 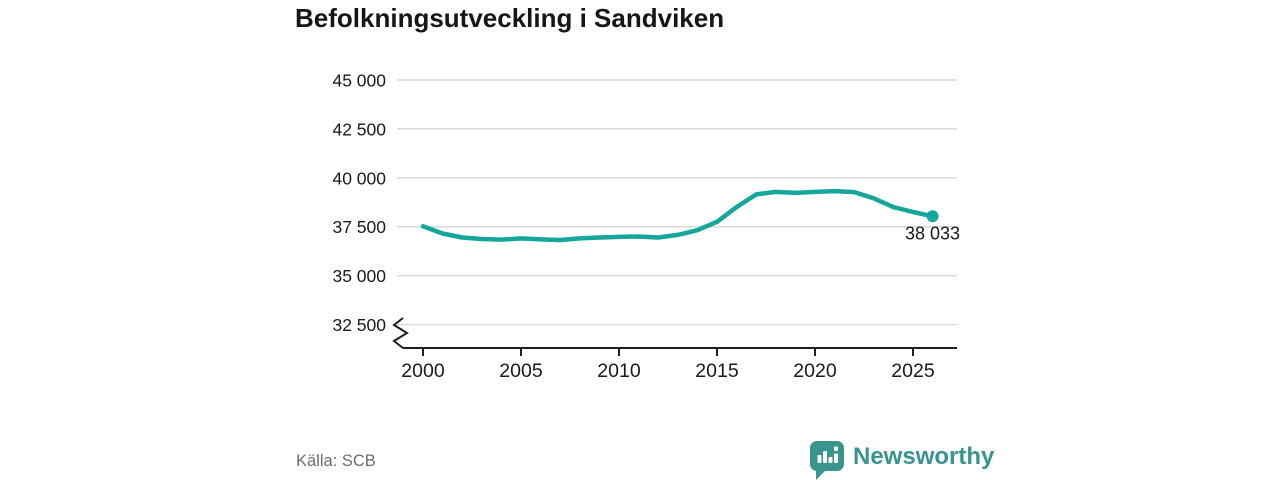 I want to click on y-tick-label: 45 000, so click(x=359, y=81).